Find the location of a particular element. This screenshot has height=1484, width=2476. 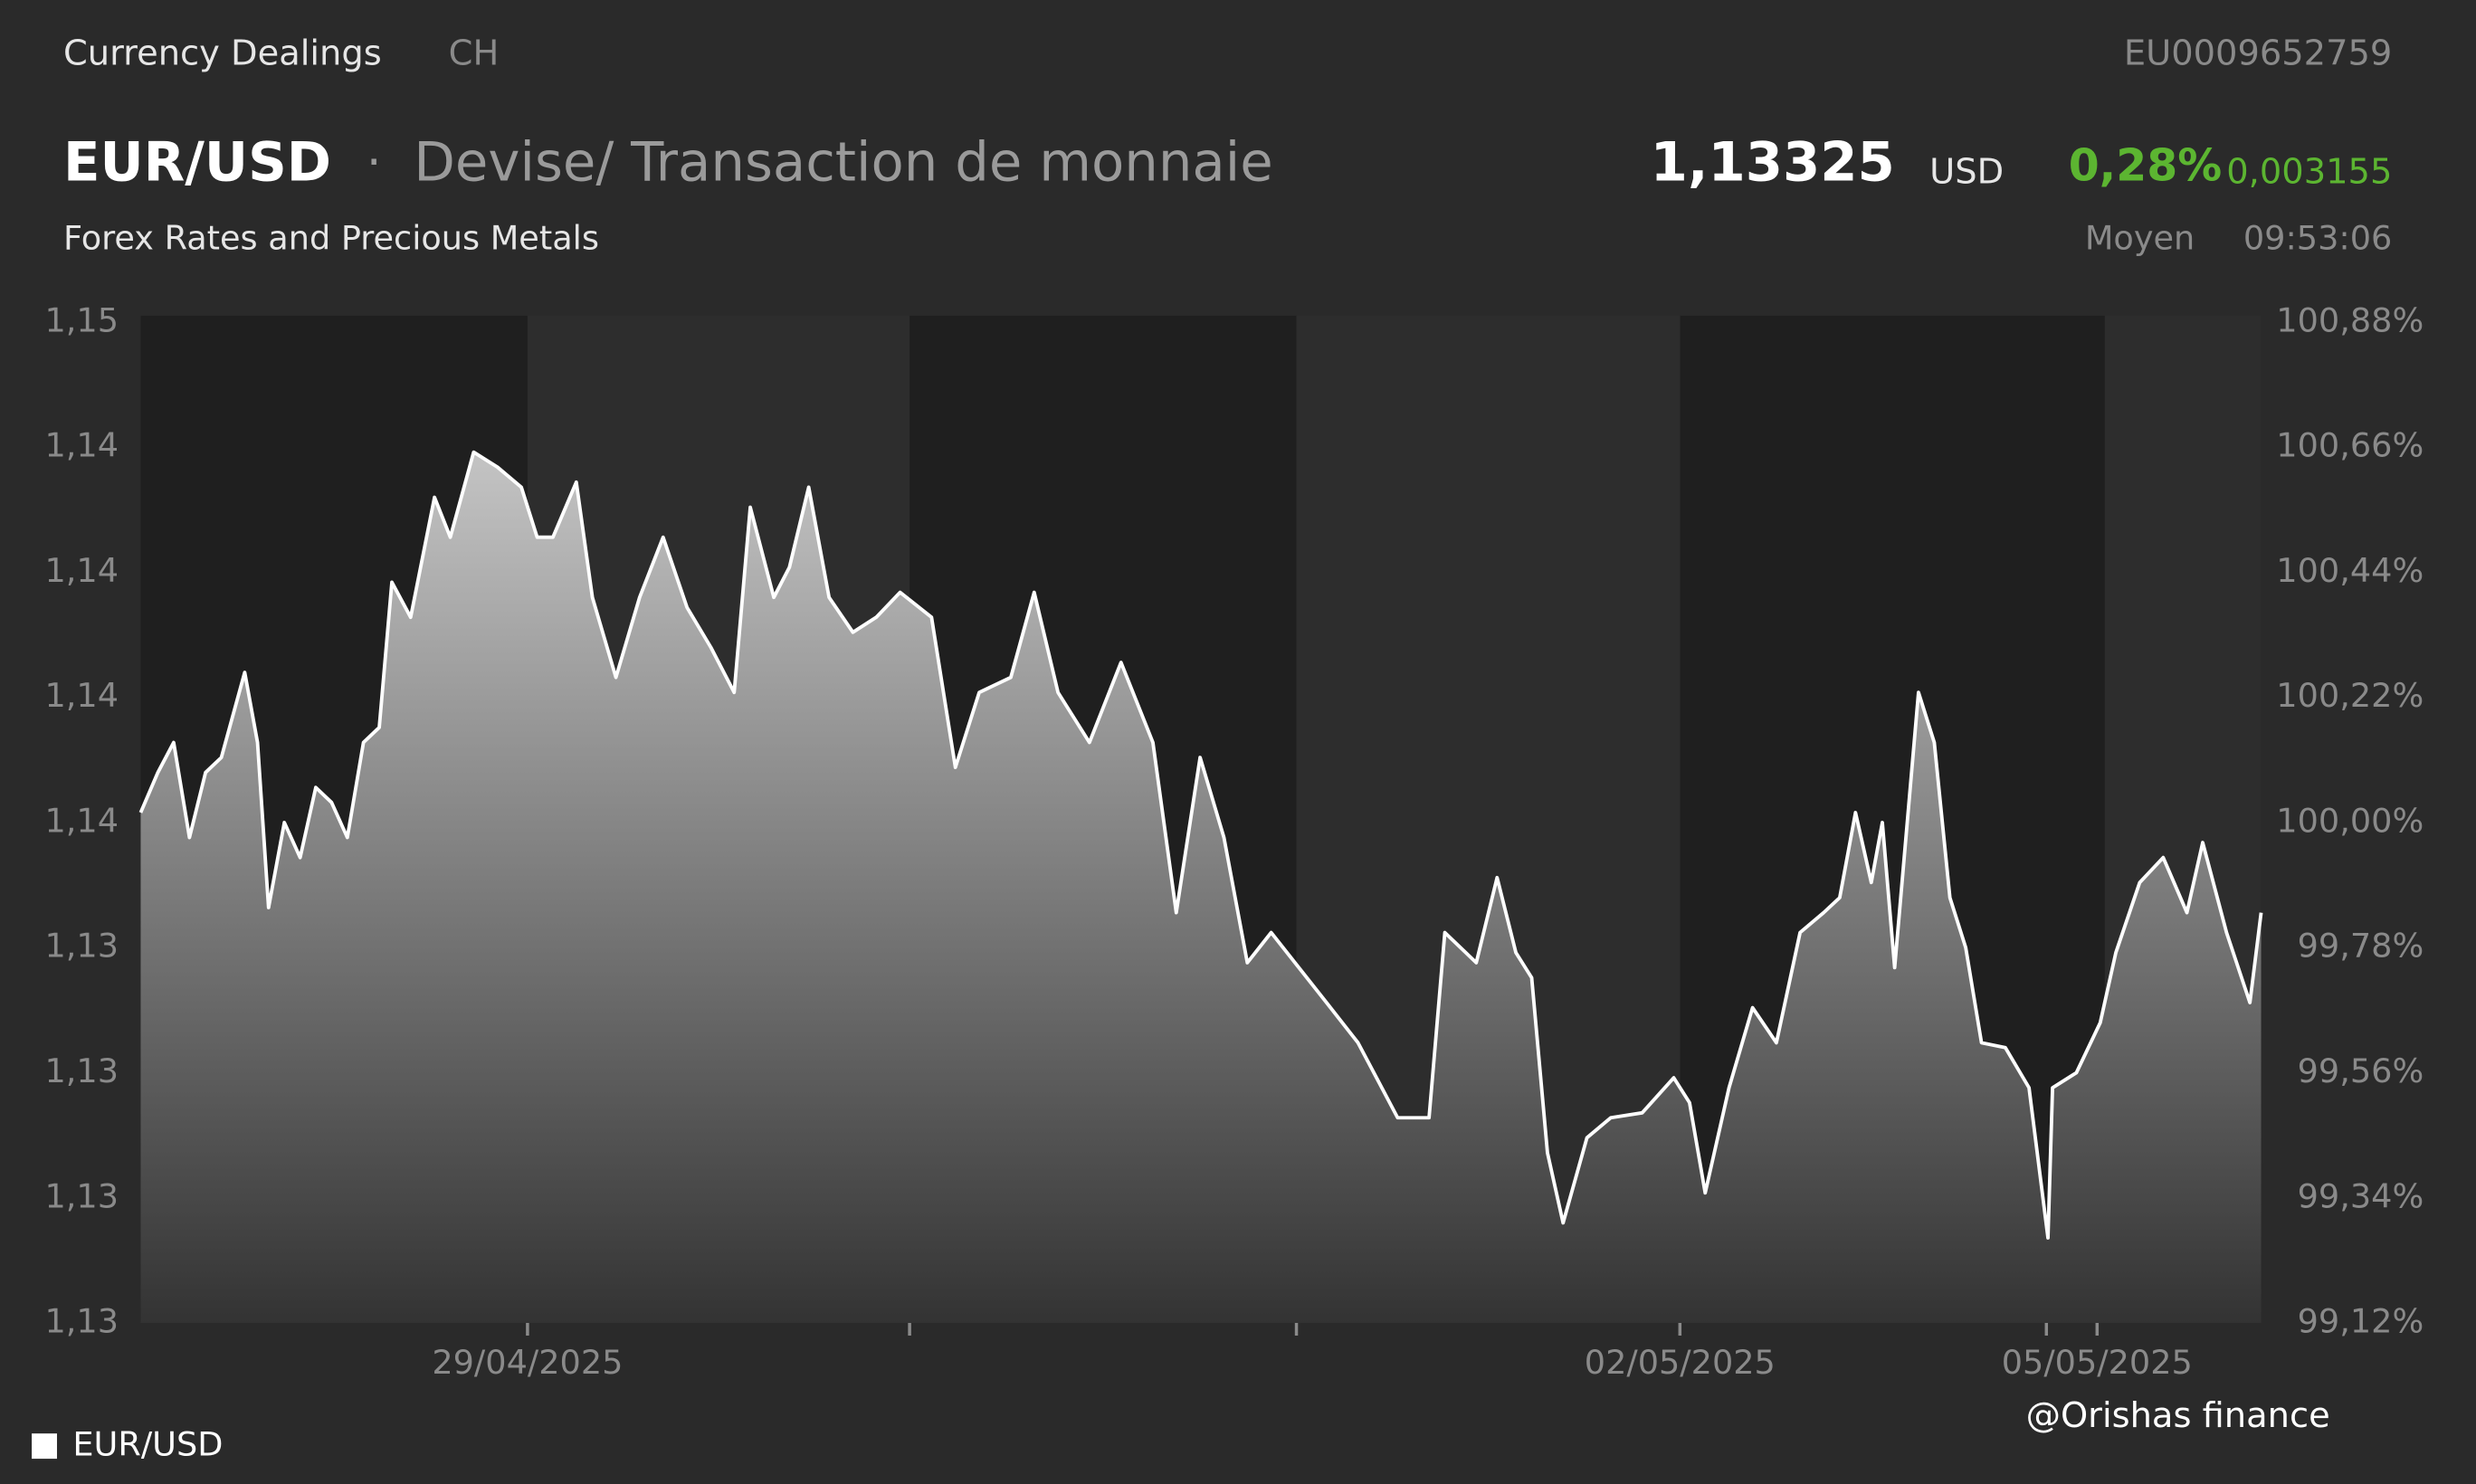

y2-tick-label: 100,66% is located at coordinates (2350, 445).